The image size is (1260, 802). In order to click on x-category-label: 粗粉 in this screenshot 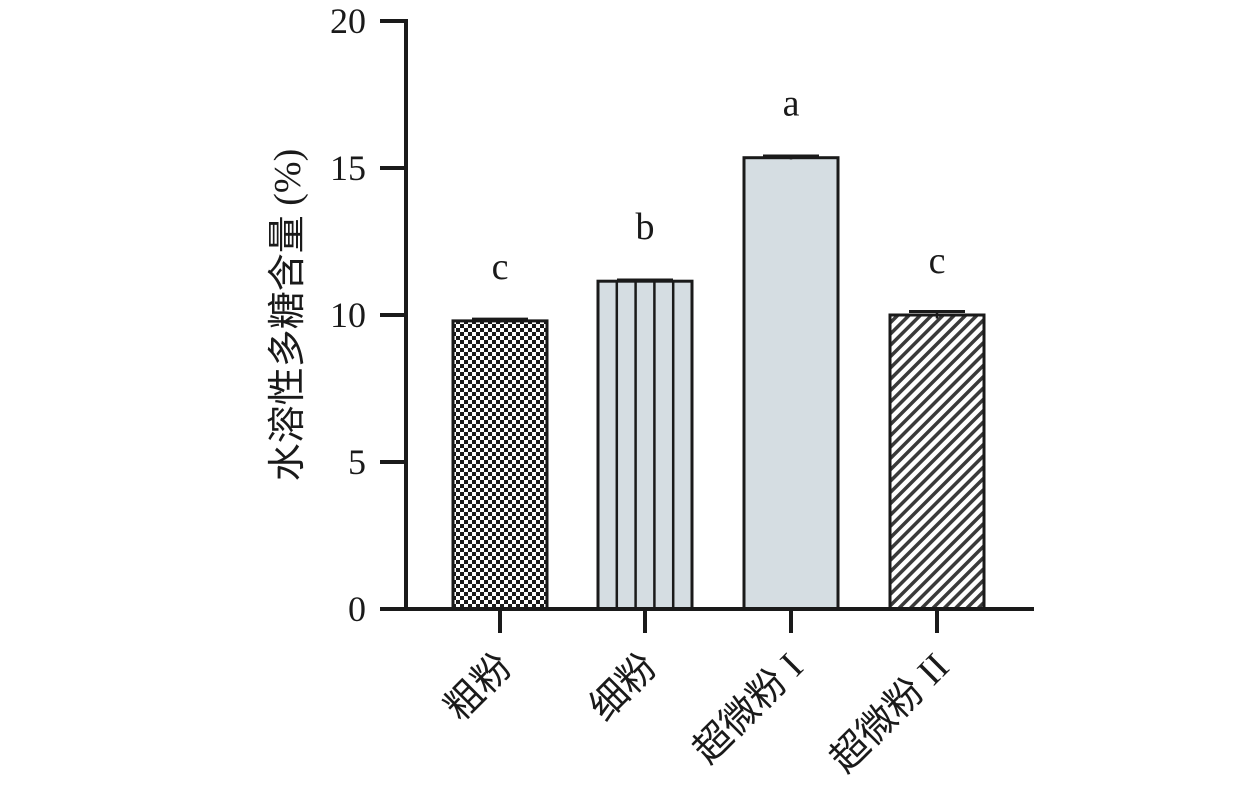, I will do `click(478, 687)`.